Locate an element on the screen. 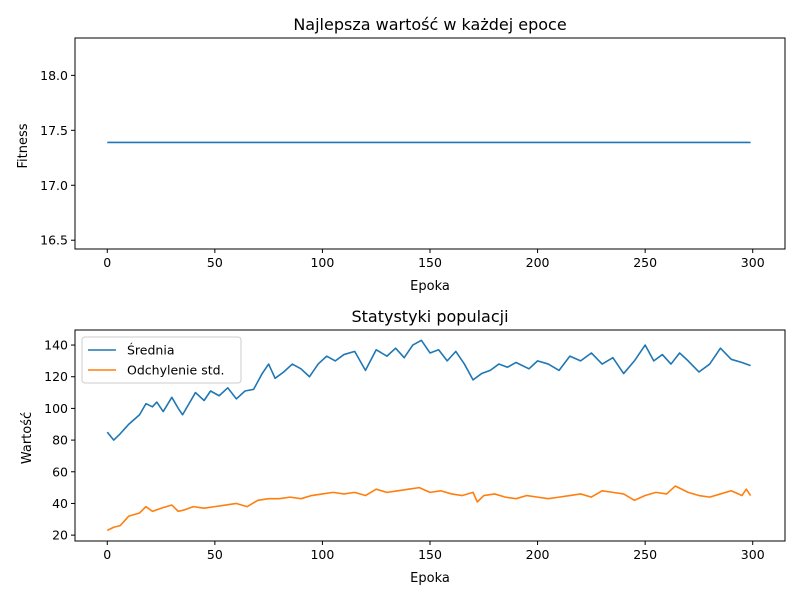  bottom-y-tick-label: 80 is located at coordinates (60, 440).